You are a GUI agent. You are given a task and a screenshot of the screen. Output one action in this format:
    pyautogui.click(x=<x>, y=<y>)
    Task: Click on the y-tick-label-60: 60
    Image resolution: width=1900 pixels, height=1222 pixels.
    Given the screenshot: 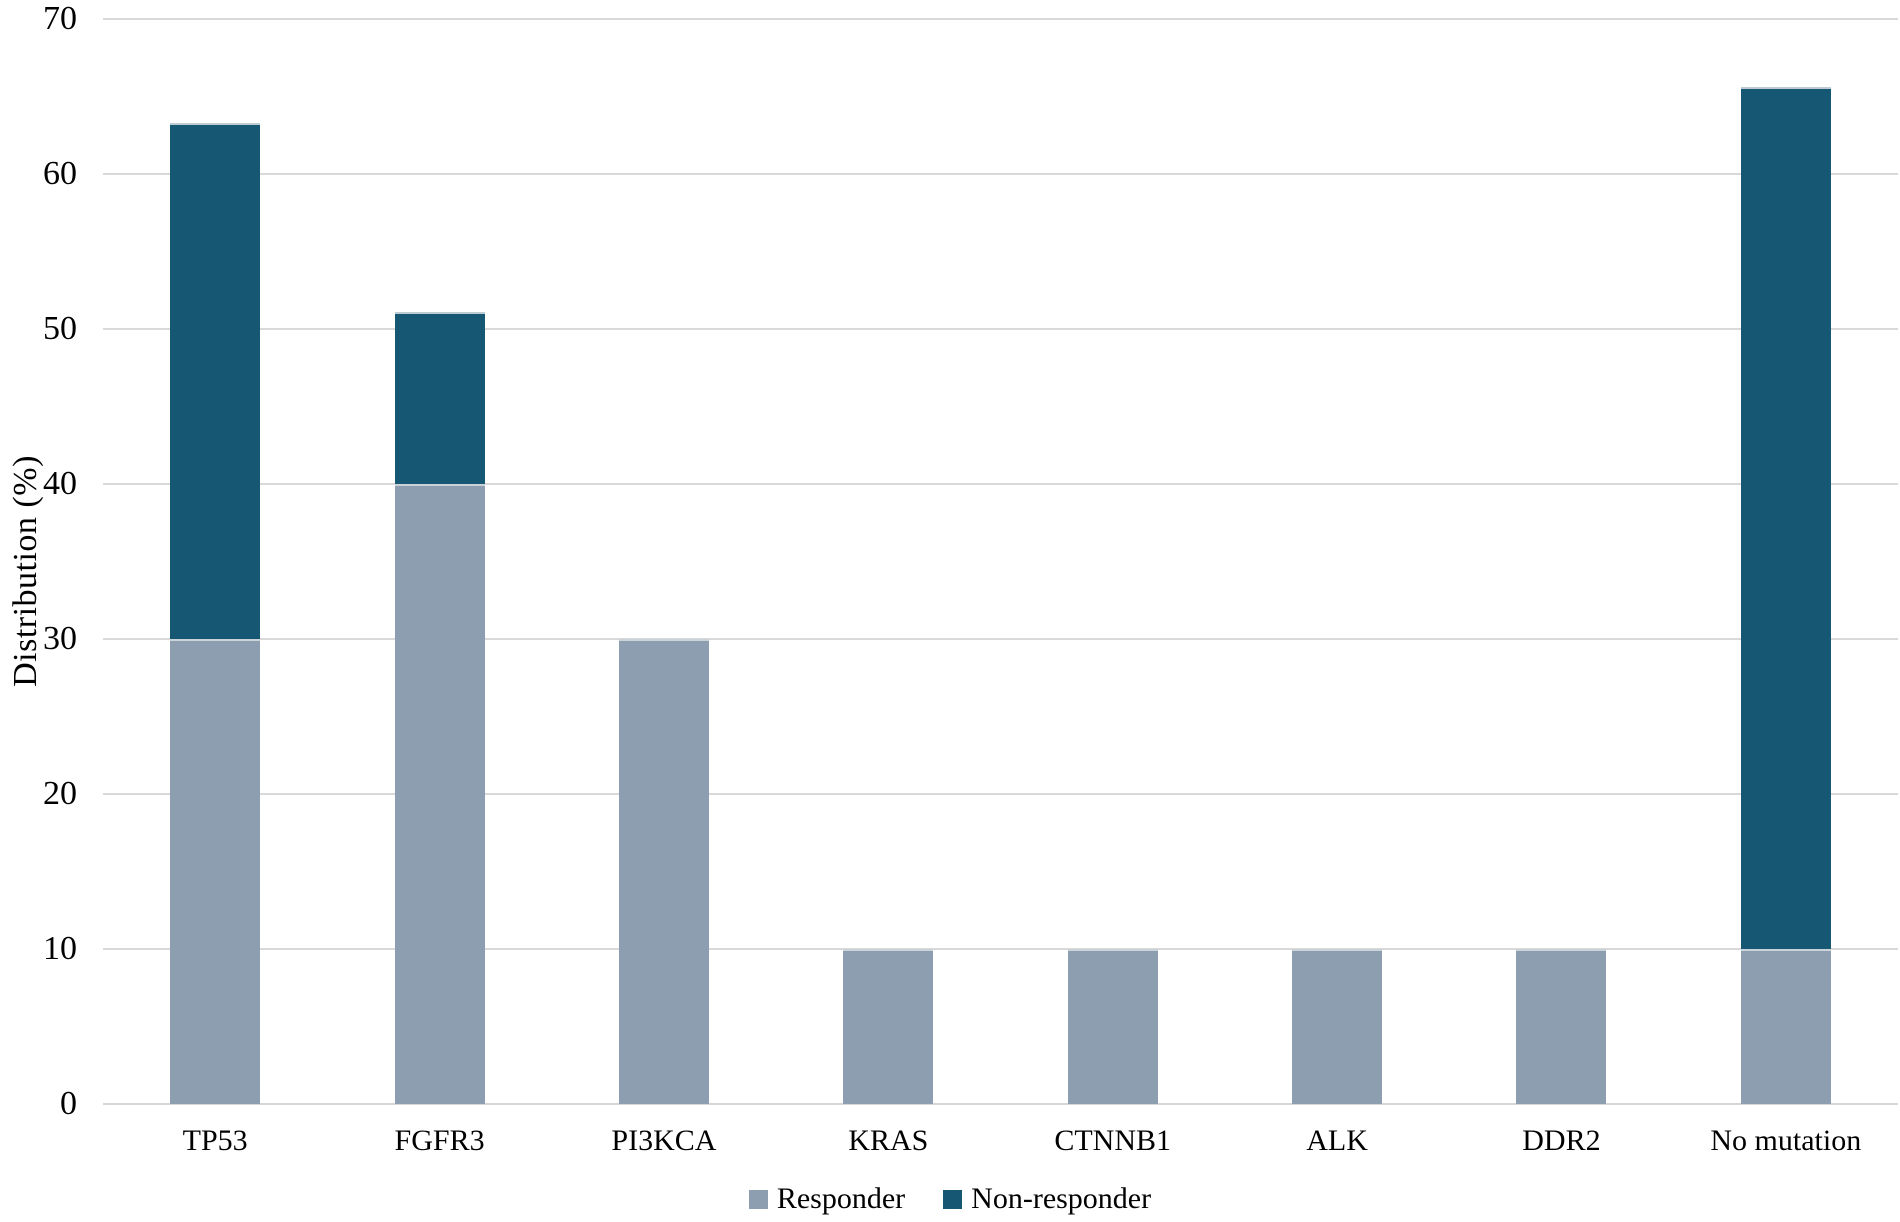 What is the action you would take?
    pyautogui.click(x=60, y=173)
    